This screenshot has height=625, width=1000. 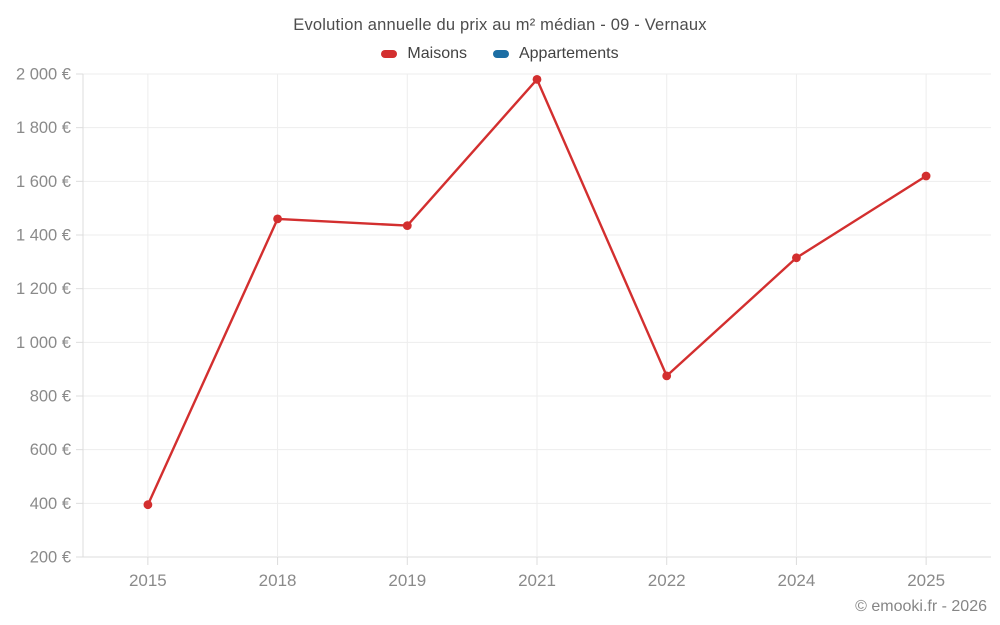 I want to click on x-axis-label: 2022, so click(x=667, y=580).